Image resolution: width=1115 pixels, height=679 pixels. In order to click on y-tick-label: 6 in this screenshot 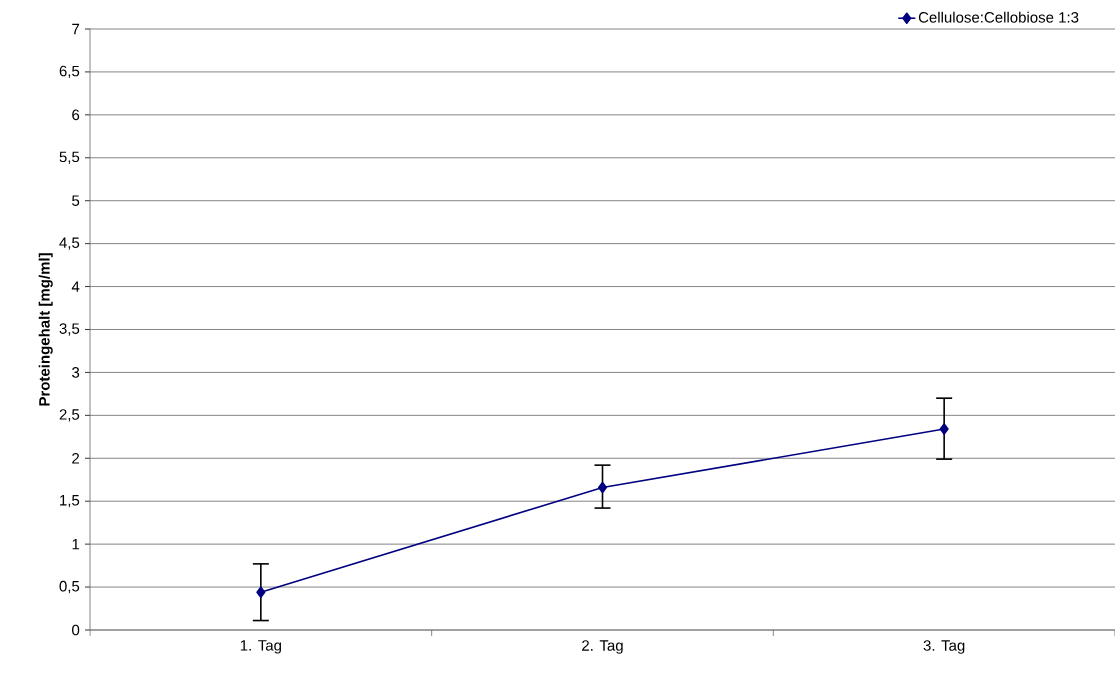, I will do `click(76, 115)`.